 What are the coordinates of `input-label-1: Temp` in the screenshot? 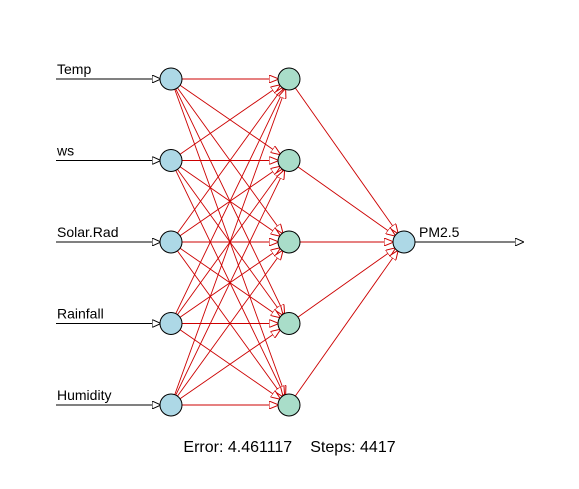 It's located at (74, 69).